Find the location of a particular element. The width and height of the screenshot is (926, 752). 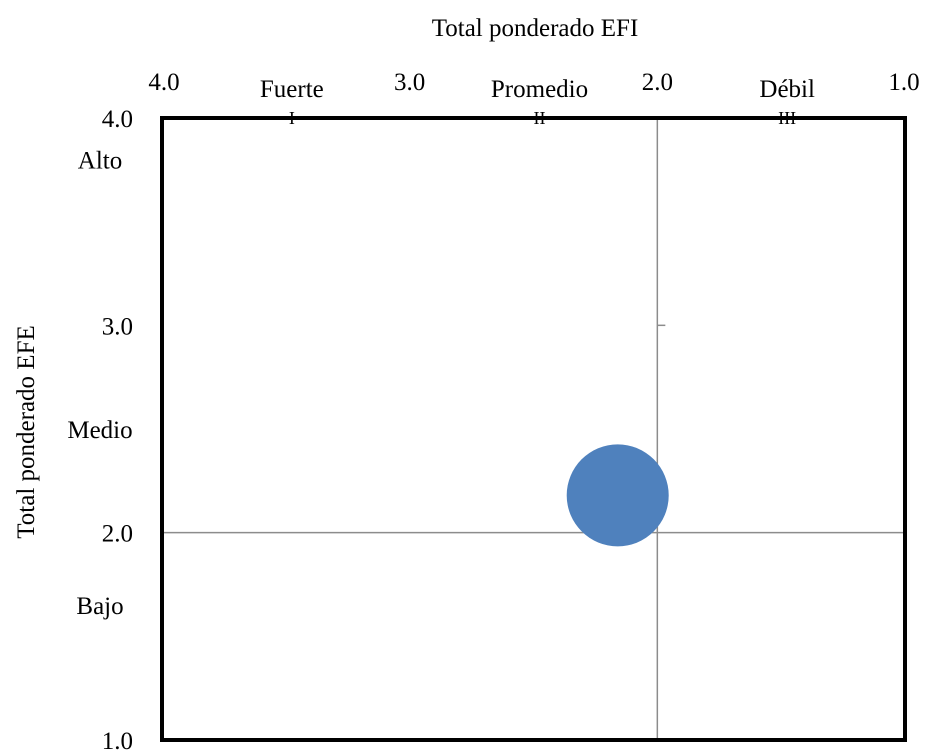

y-category-label: Alto is located at coordinates (100, 160).